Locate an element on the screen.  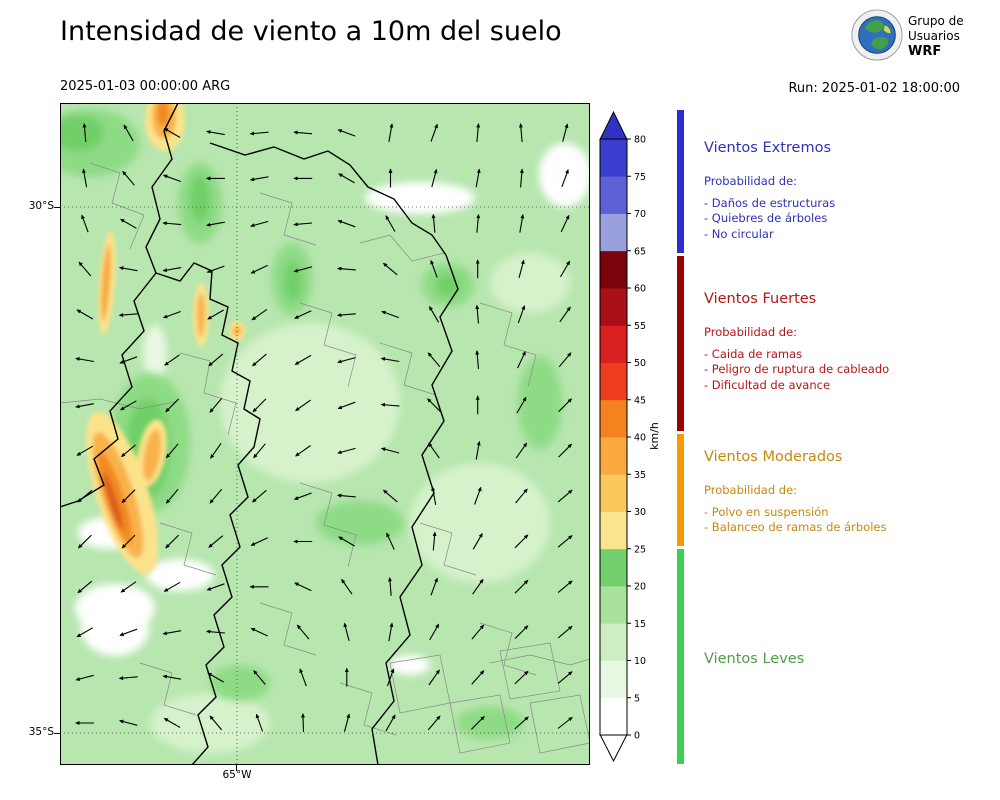
colorbar-tick-label: 60 is located at coordinates (640, 289).